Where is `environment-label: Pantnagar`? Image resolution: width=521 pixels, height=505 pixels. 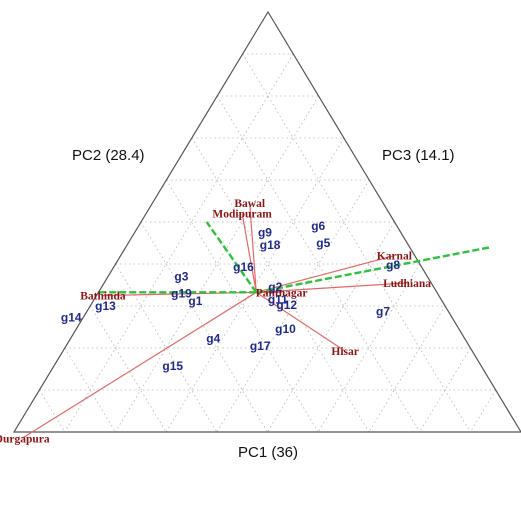
environment-label: Pantnagar is located at coordinates (282, 293).